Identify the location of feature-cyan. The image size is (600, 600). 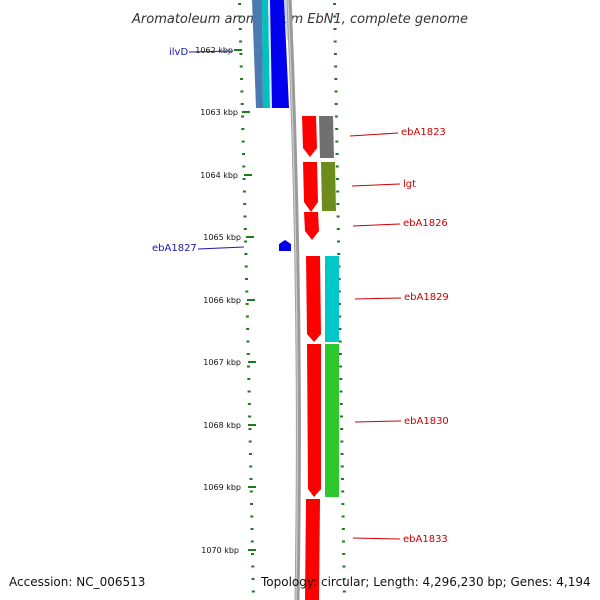
(266, 54).